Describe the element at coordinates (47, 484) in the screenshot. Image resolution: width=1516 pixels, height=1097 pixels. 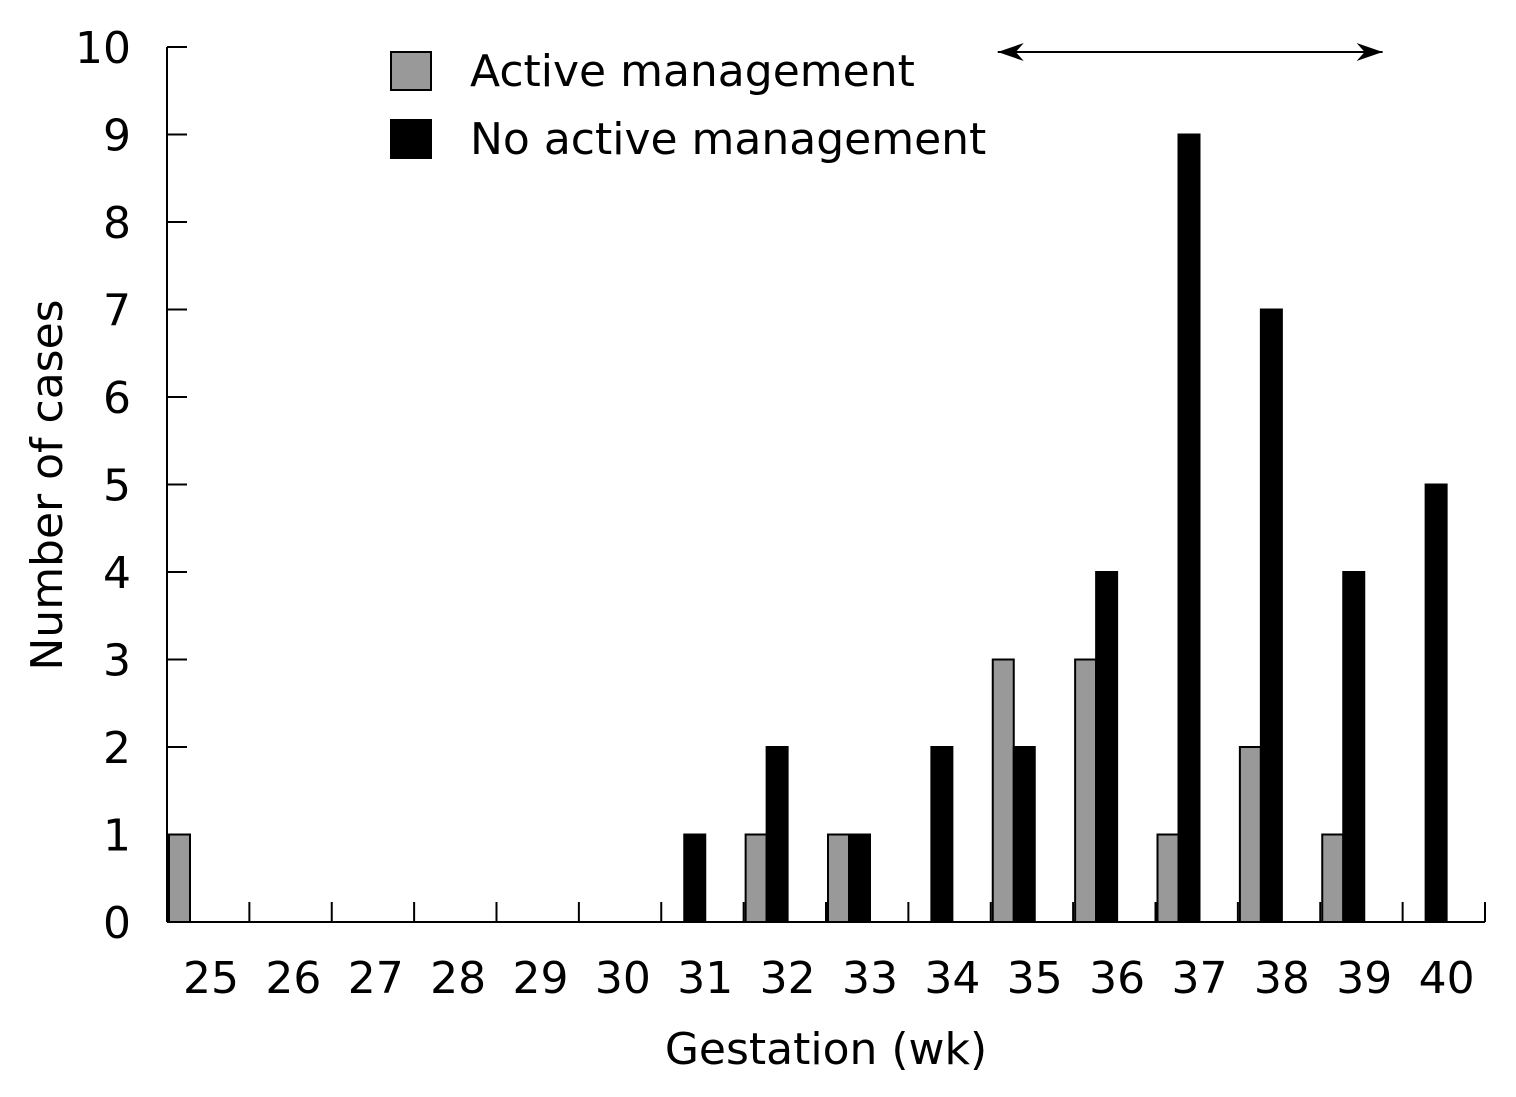
I see `y-axis-label: Number of cases` at that location.